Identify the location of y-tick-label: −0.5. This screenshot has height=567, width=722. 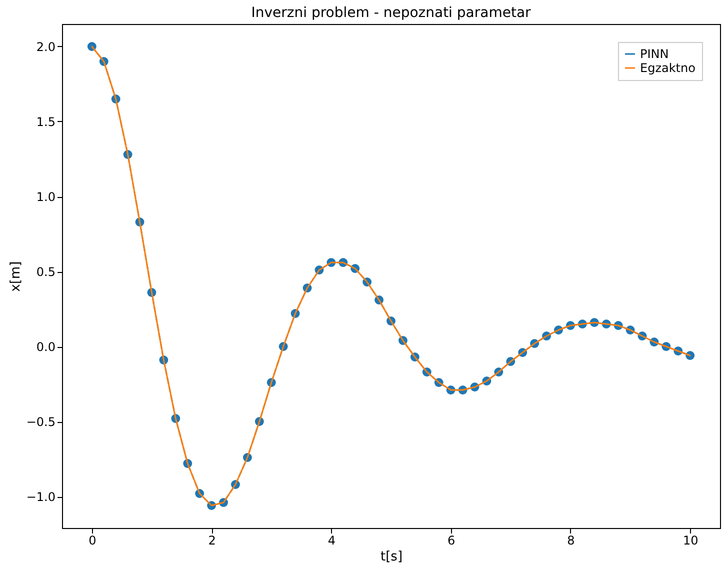
(41, 422).